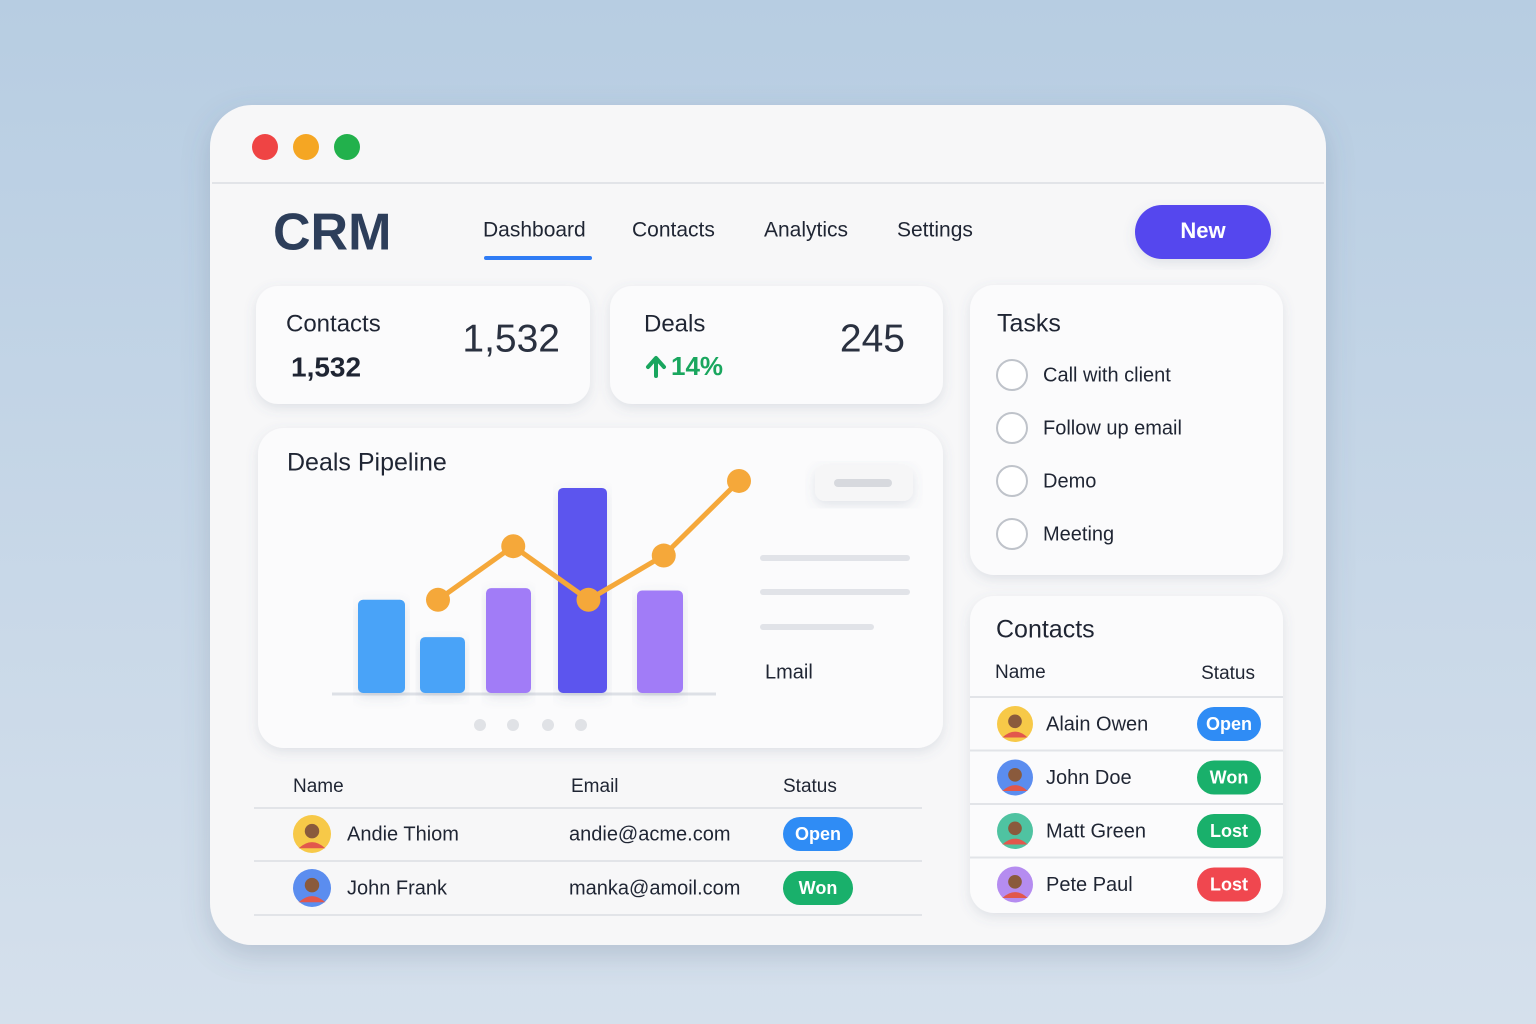 The height and width of the screenshot is (1024, 1536). Describe the element at coordinates (534, 230) in the screenshot. I see `nav-item: Dashboard` at that location.